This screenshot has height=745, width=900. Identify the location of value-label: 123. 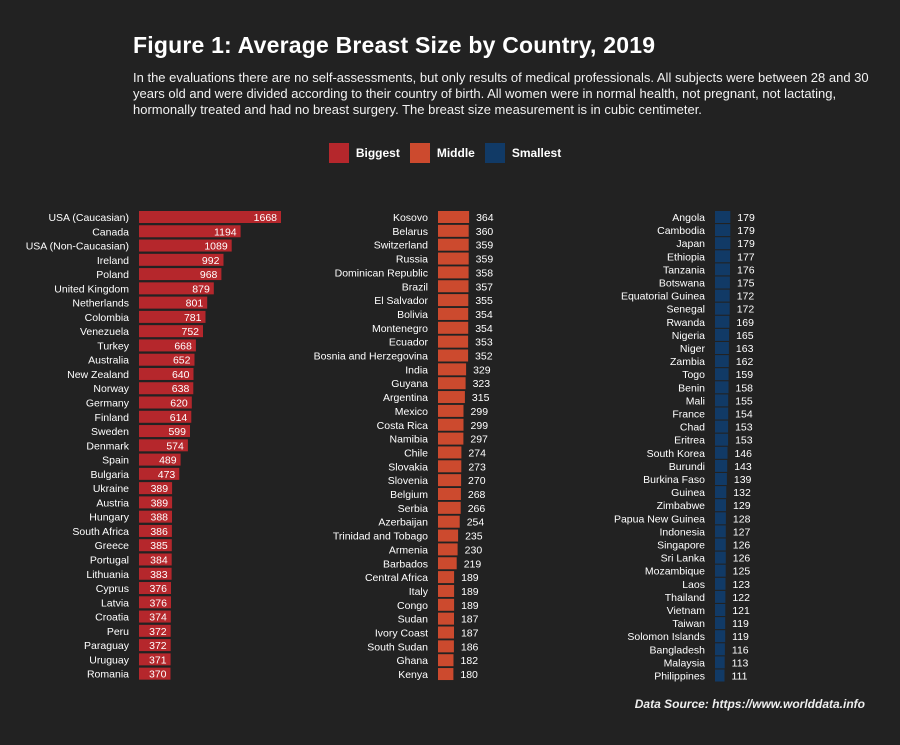
(742, 585).